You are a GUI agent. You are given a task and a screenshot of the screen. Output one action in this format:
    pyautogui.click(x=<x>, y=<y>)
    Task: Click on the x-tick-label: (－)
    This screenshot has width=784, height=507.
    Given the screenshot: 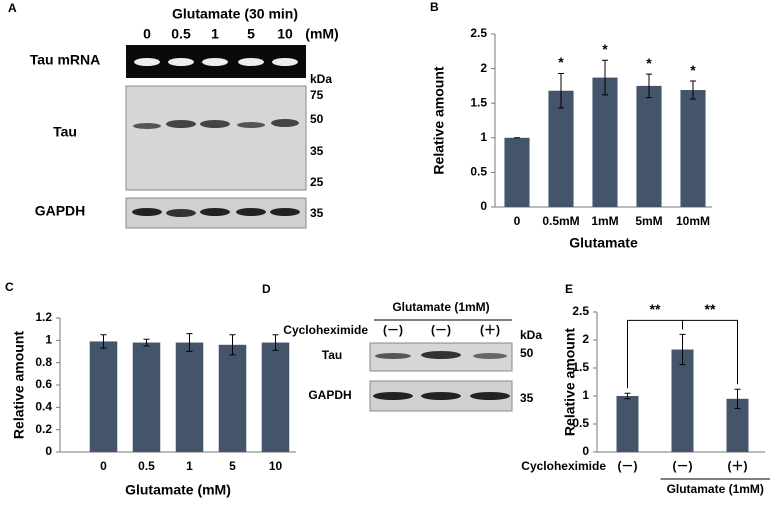 What is the action you would take?
    pyautogui.click(x=628, y=466)
    